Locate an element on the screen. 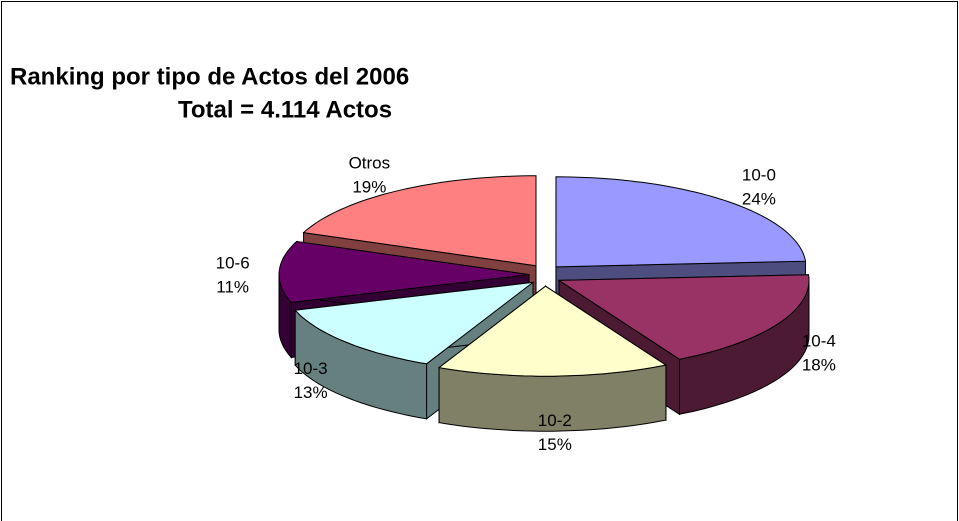  data-label-value: 18% is located at coordinates (819, 364).